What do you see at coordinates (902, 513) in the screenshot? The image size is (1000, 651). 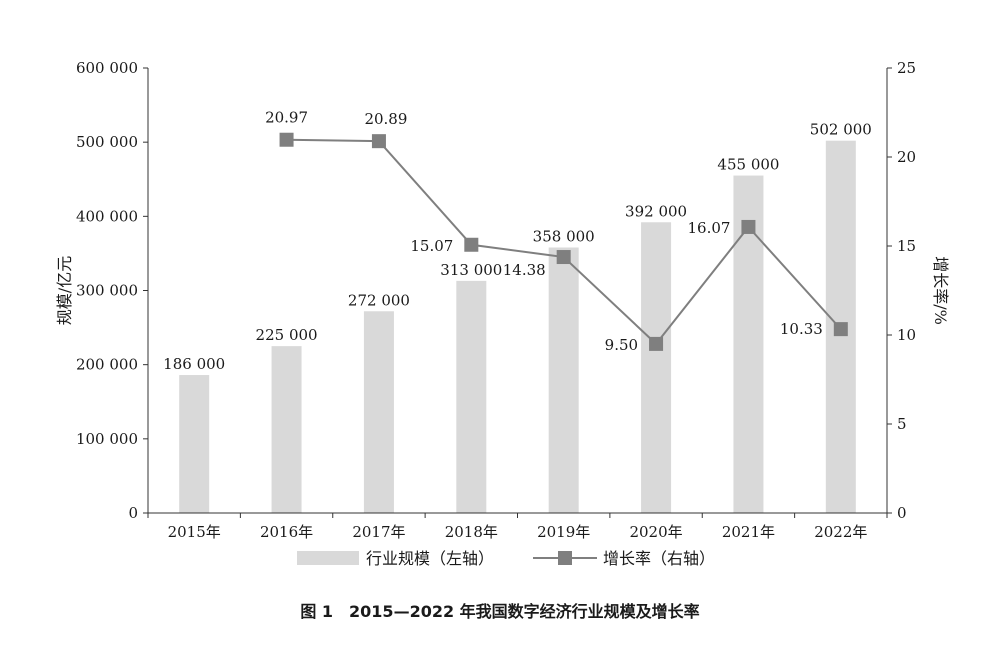 I see `y-tick-label-right: 0` at bounding box center [902, 513].